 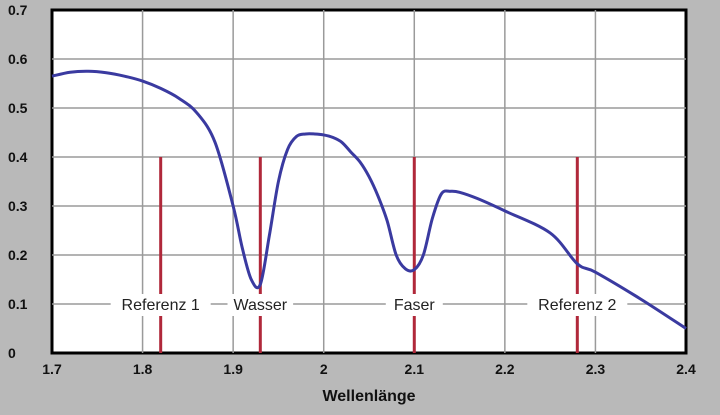 What do you see at coordinates (18, 157) in the screenshot?
I see `y-tick-label: 0.4` at bounding box center [18, 157].